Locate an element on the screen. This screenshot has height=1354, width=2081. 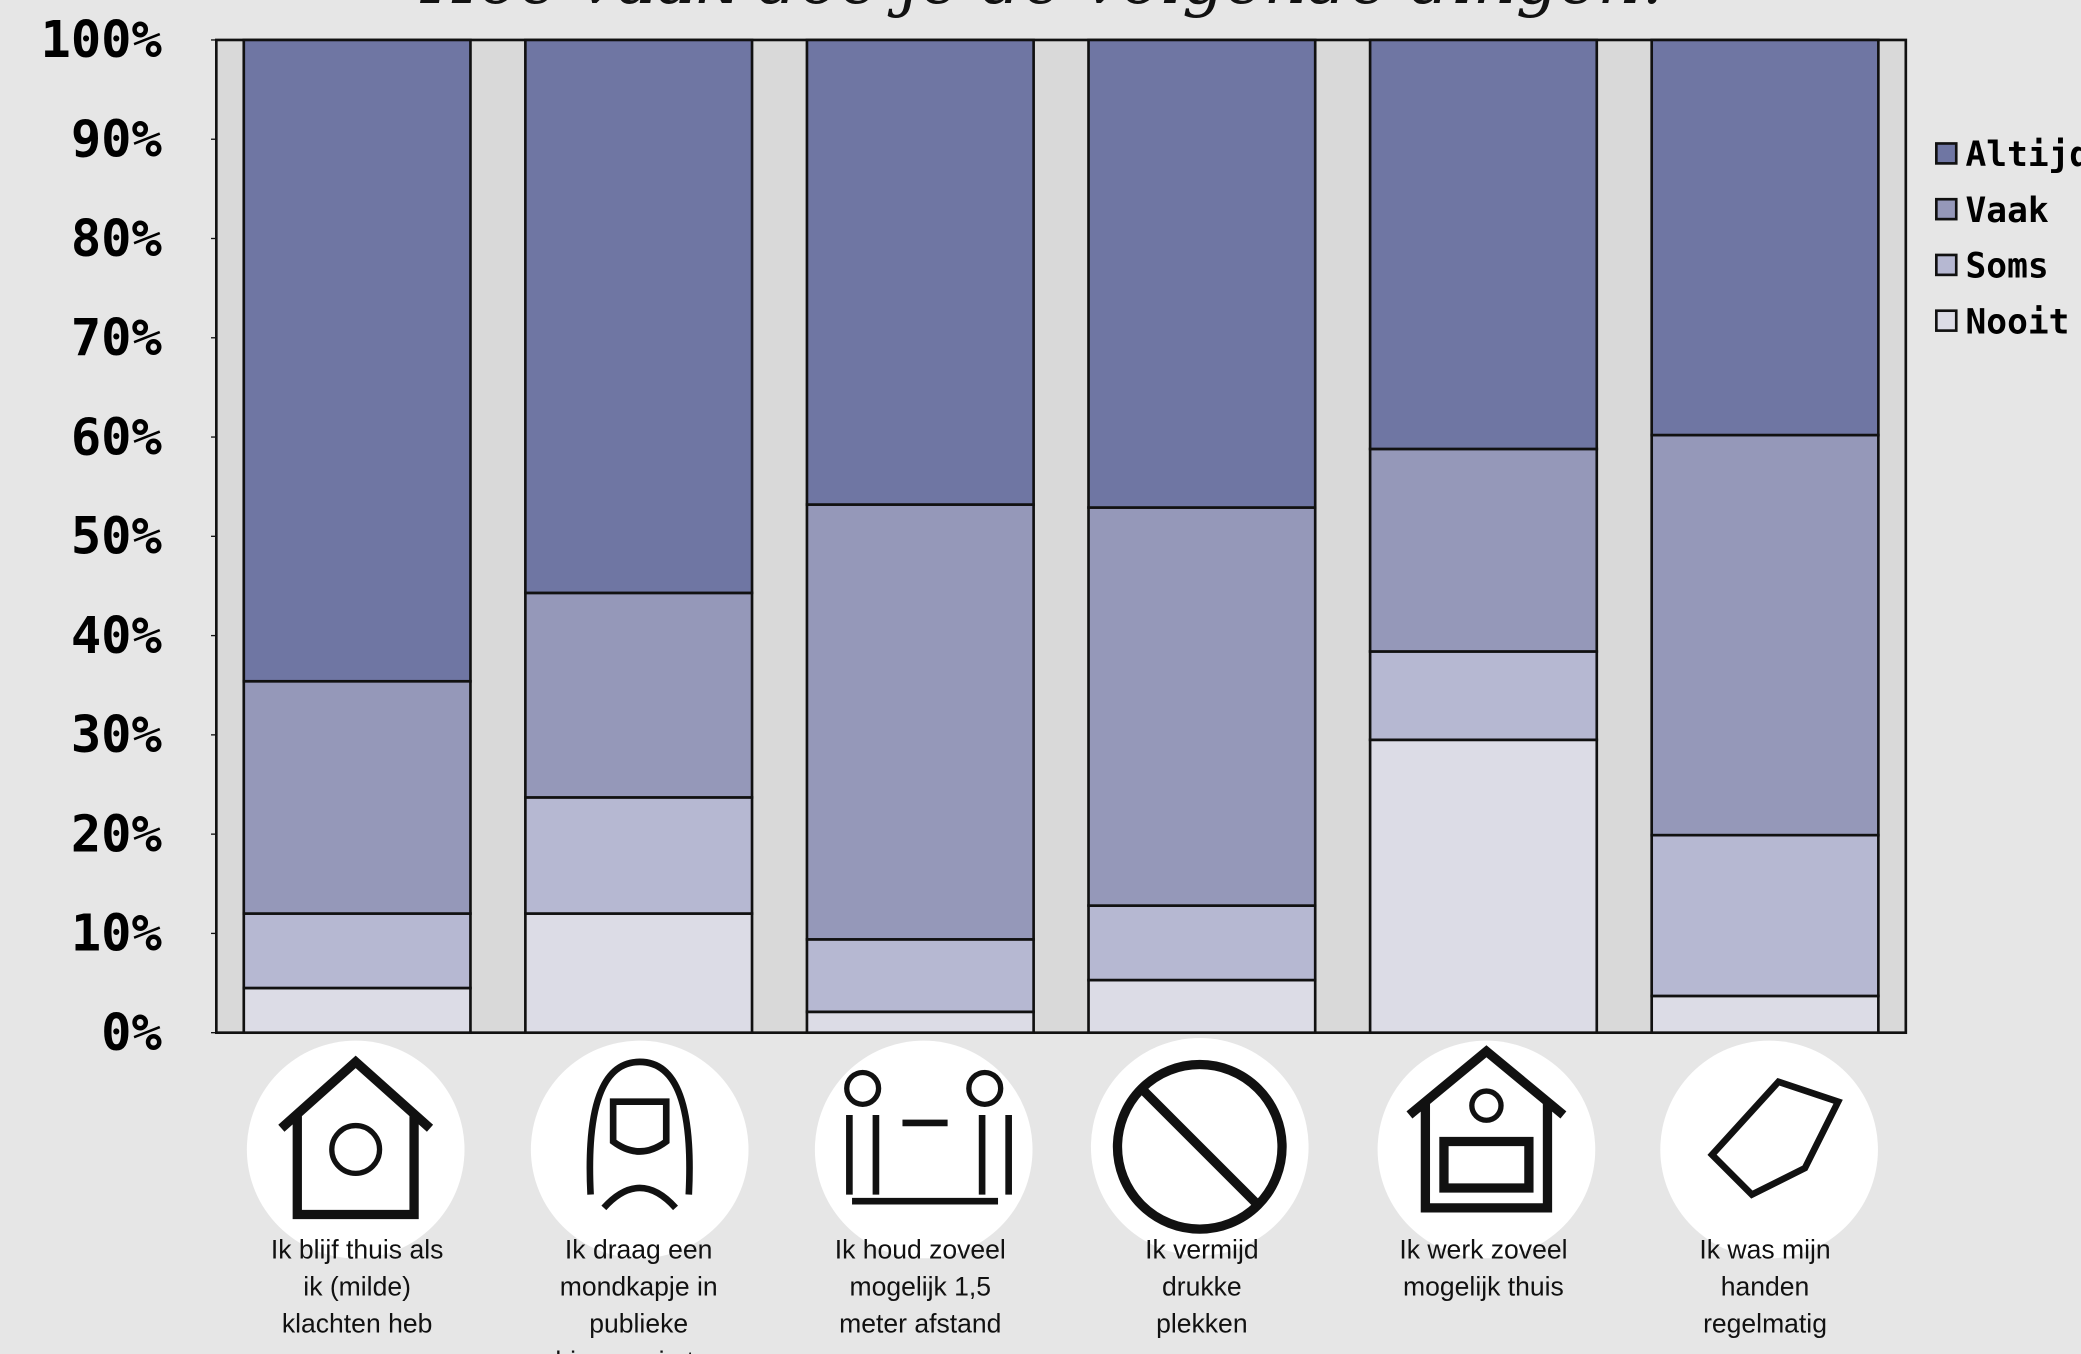
x-tick-label: Ik houd zoveel mogelijk 1,5 meter afstand is located at coordinates (920, 1286).